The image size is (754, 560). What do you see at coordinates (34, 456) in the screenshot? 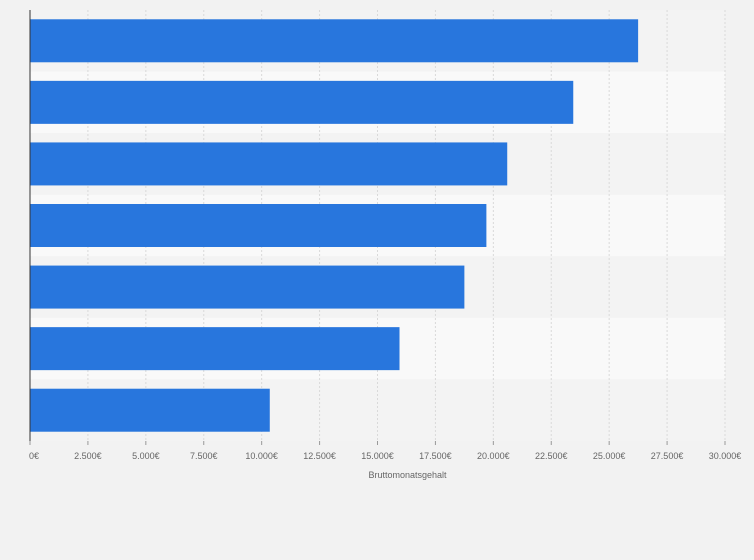
I see `tick-label: 0€` at bounding box center [34, 456].